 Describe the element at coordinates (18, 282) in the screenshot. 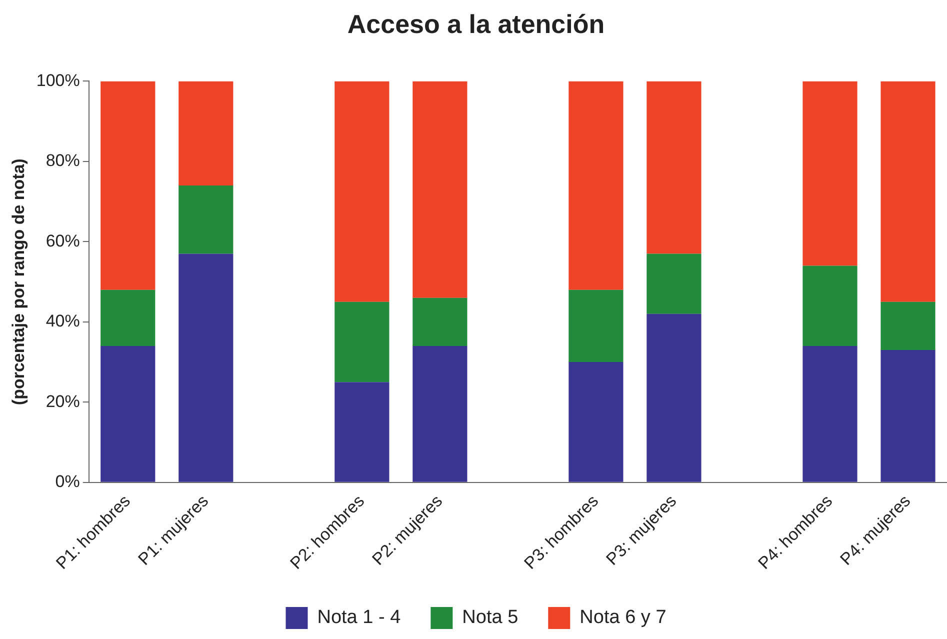

I see `y-axis-title: (porcentaje por rango de nota)` at that location.